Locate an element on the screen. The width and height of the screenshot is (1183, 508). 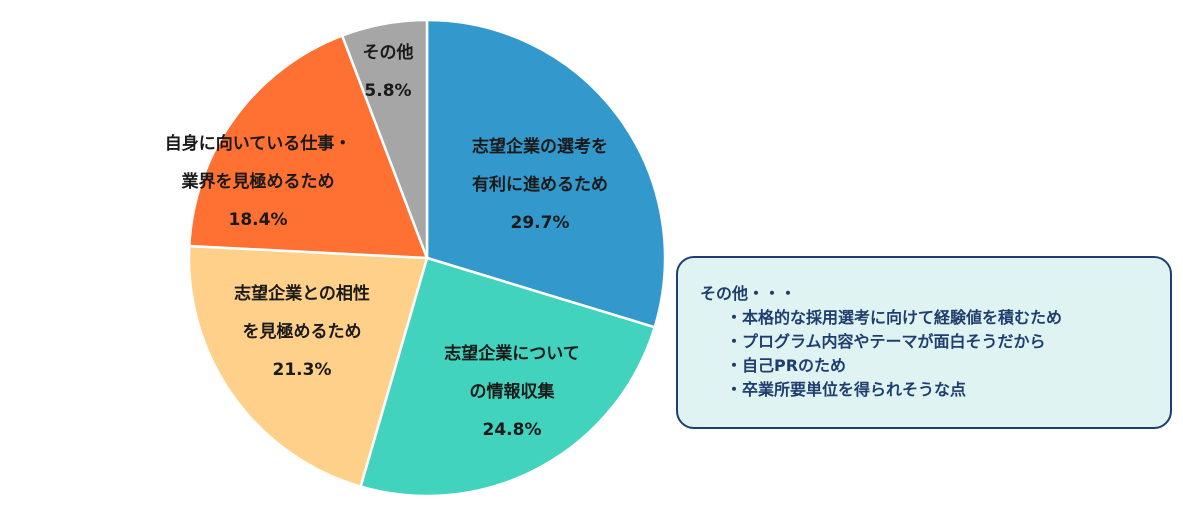
slice-category-label: を見極めるため is located at coordinates (302, 331).